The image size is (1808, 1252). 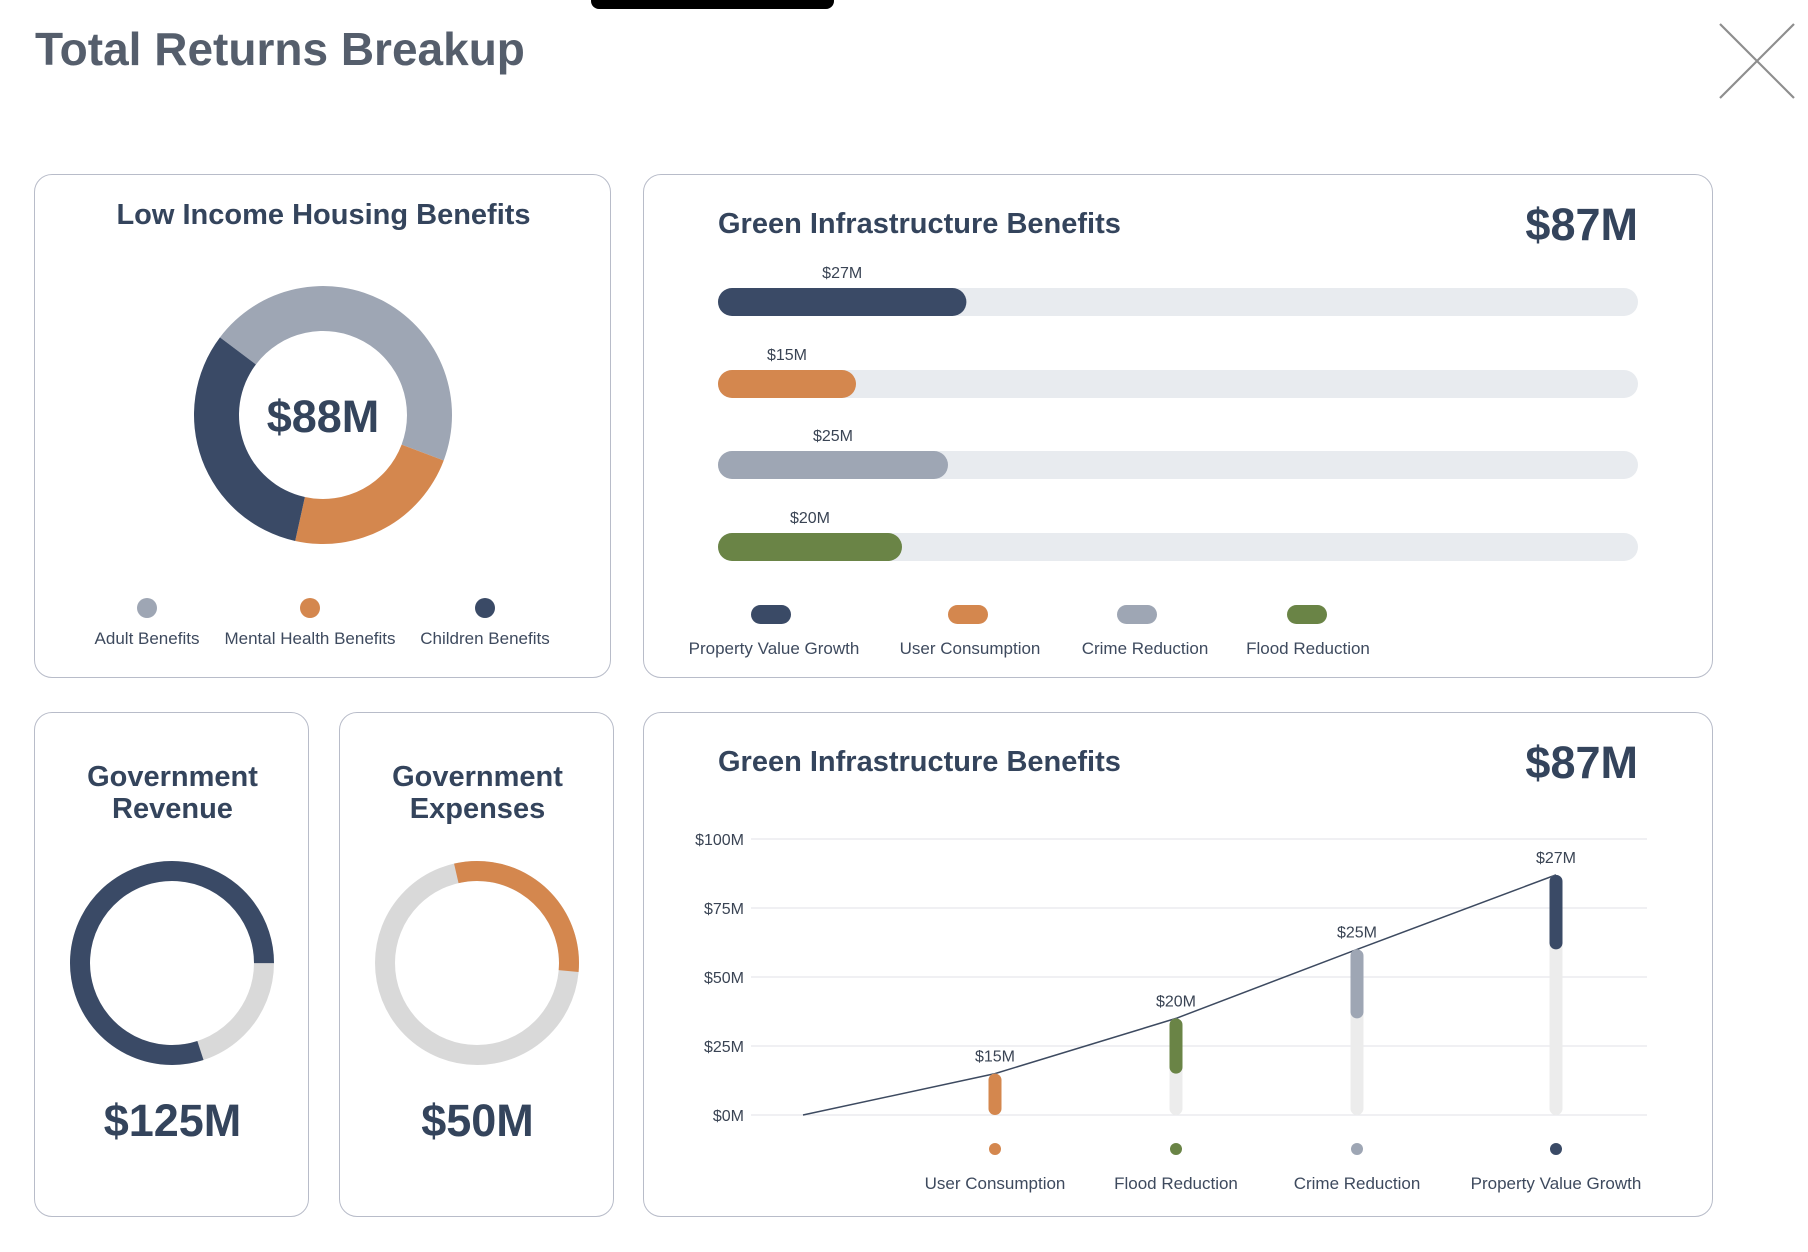 I want to click on lih-title: Low Income Housing Benefits, so click(x=323, y=215).